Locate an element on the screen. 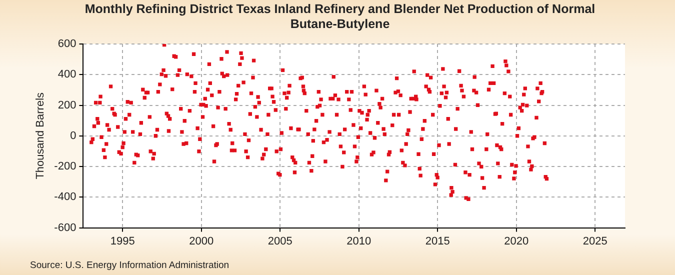 This screenshot has width=675, height=275. y-tick-label: 400 is located at coordinates (67, 74).